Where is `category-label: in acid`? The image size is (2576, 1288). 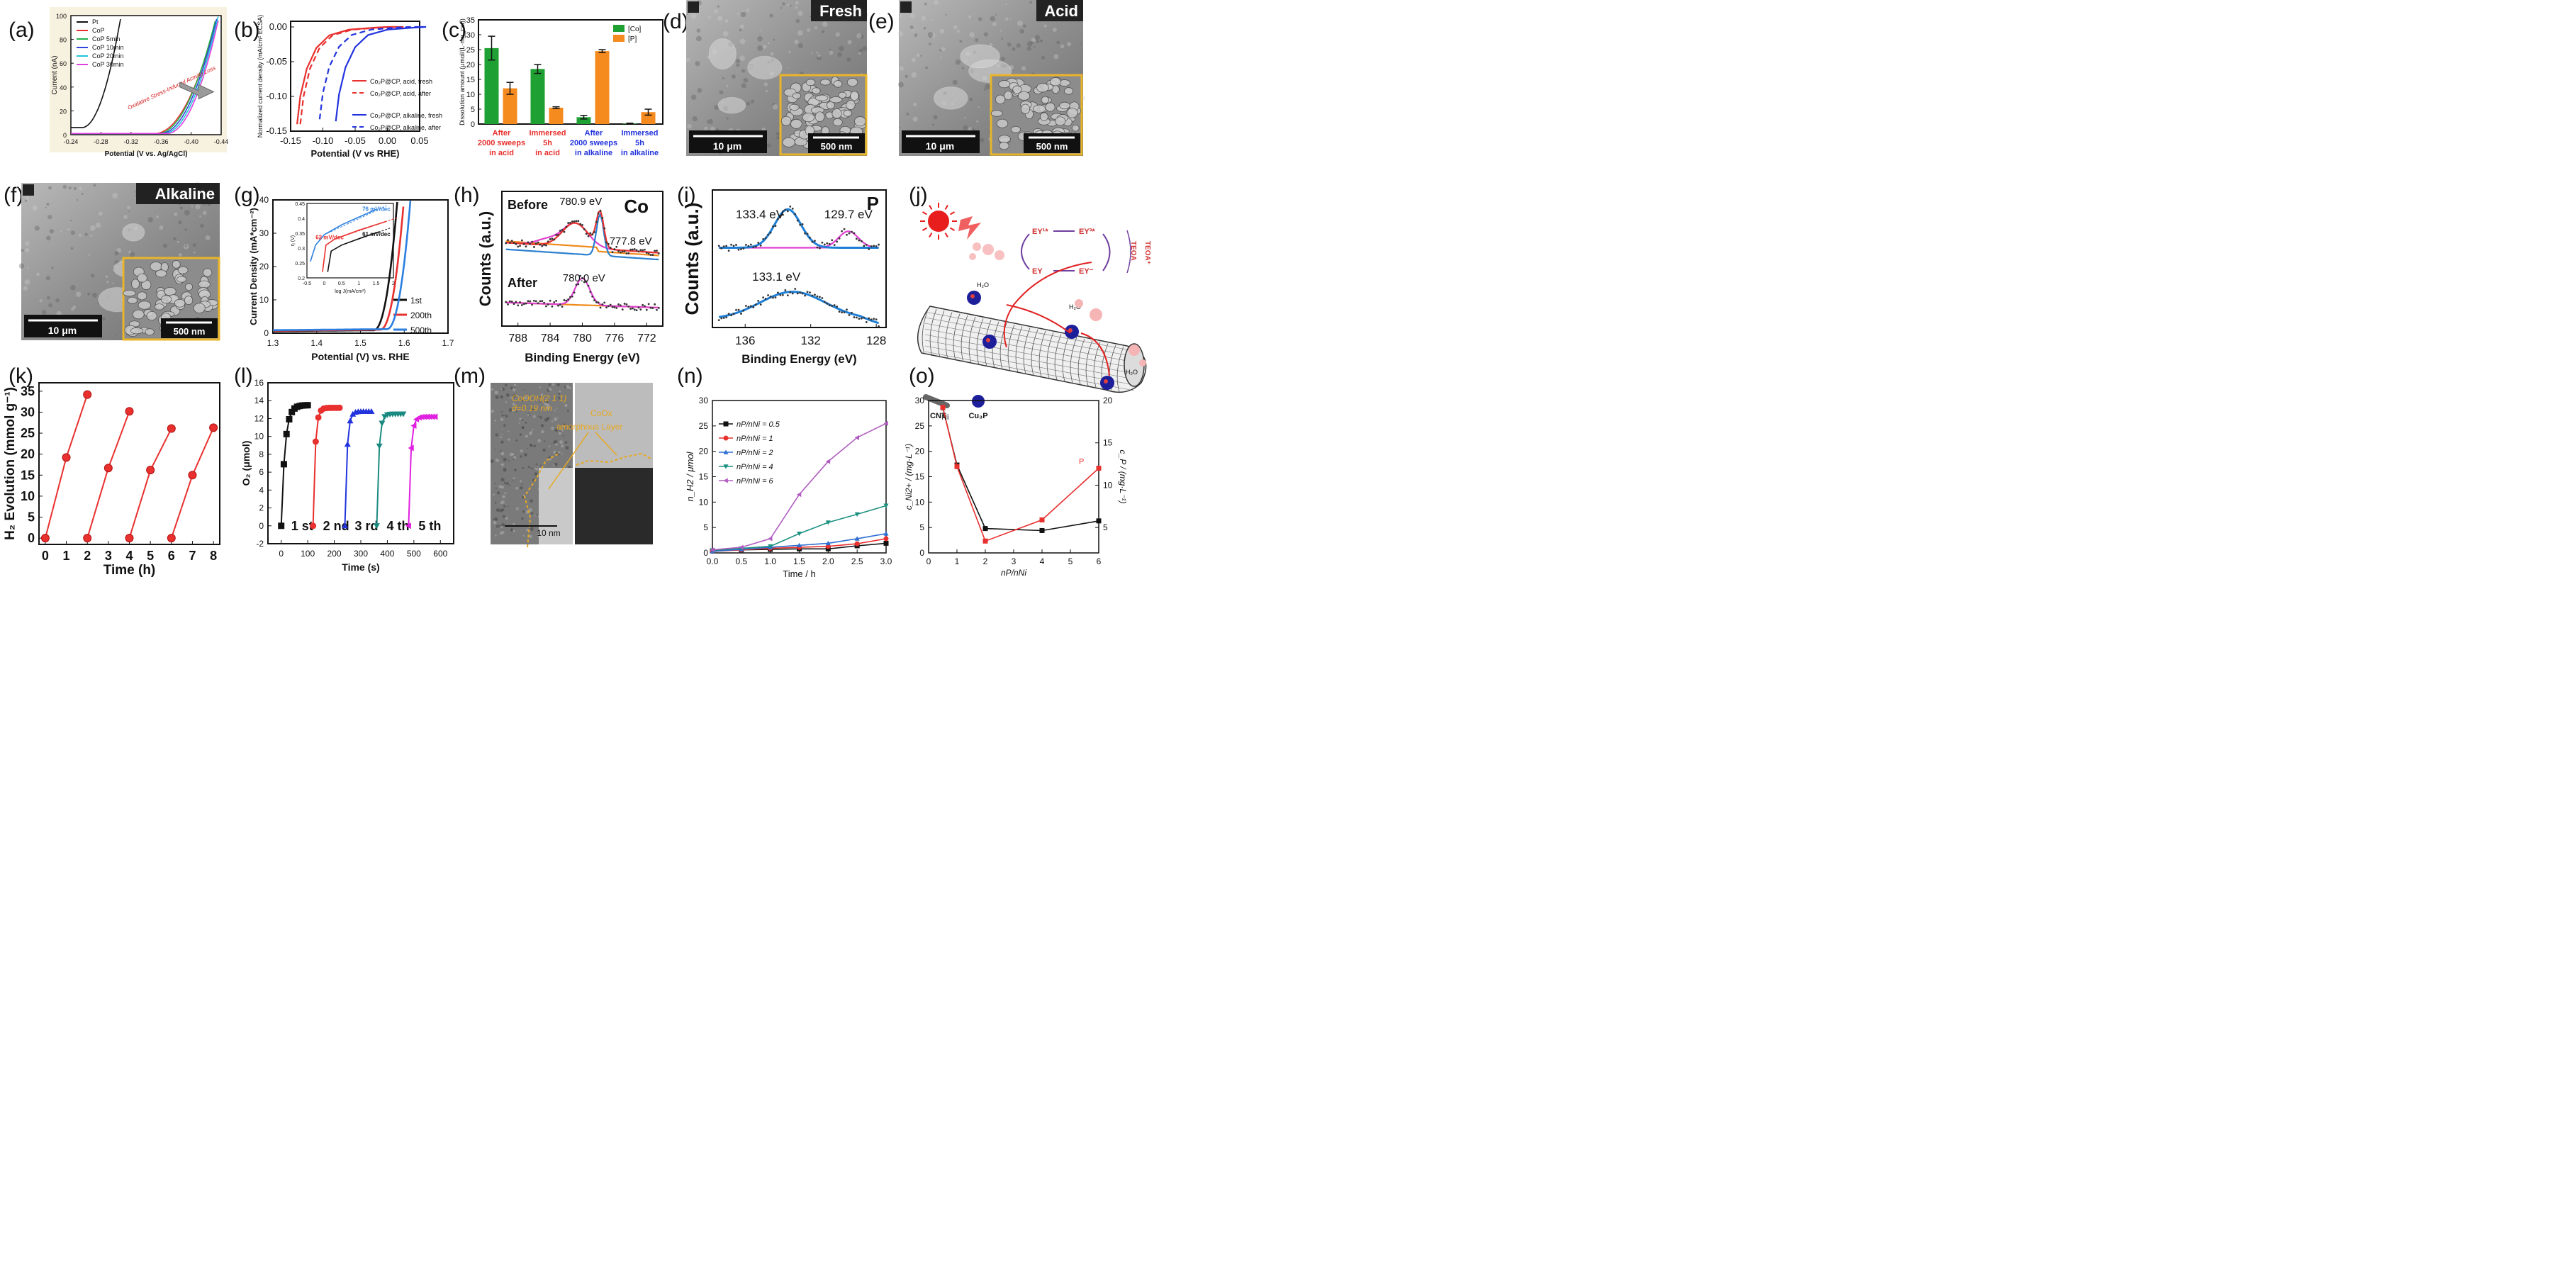 category-label: in acid is located at coordinates (547, 153).